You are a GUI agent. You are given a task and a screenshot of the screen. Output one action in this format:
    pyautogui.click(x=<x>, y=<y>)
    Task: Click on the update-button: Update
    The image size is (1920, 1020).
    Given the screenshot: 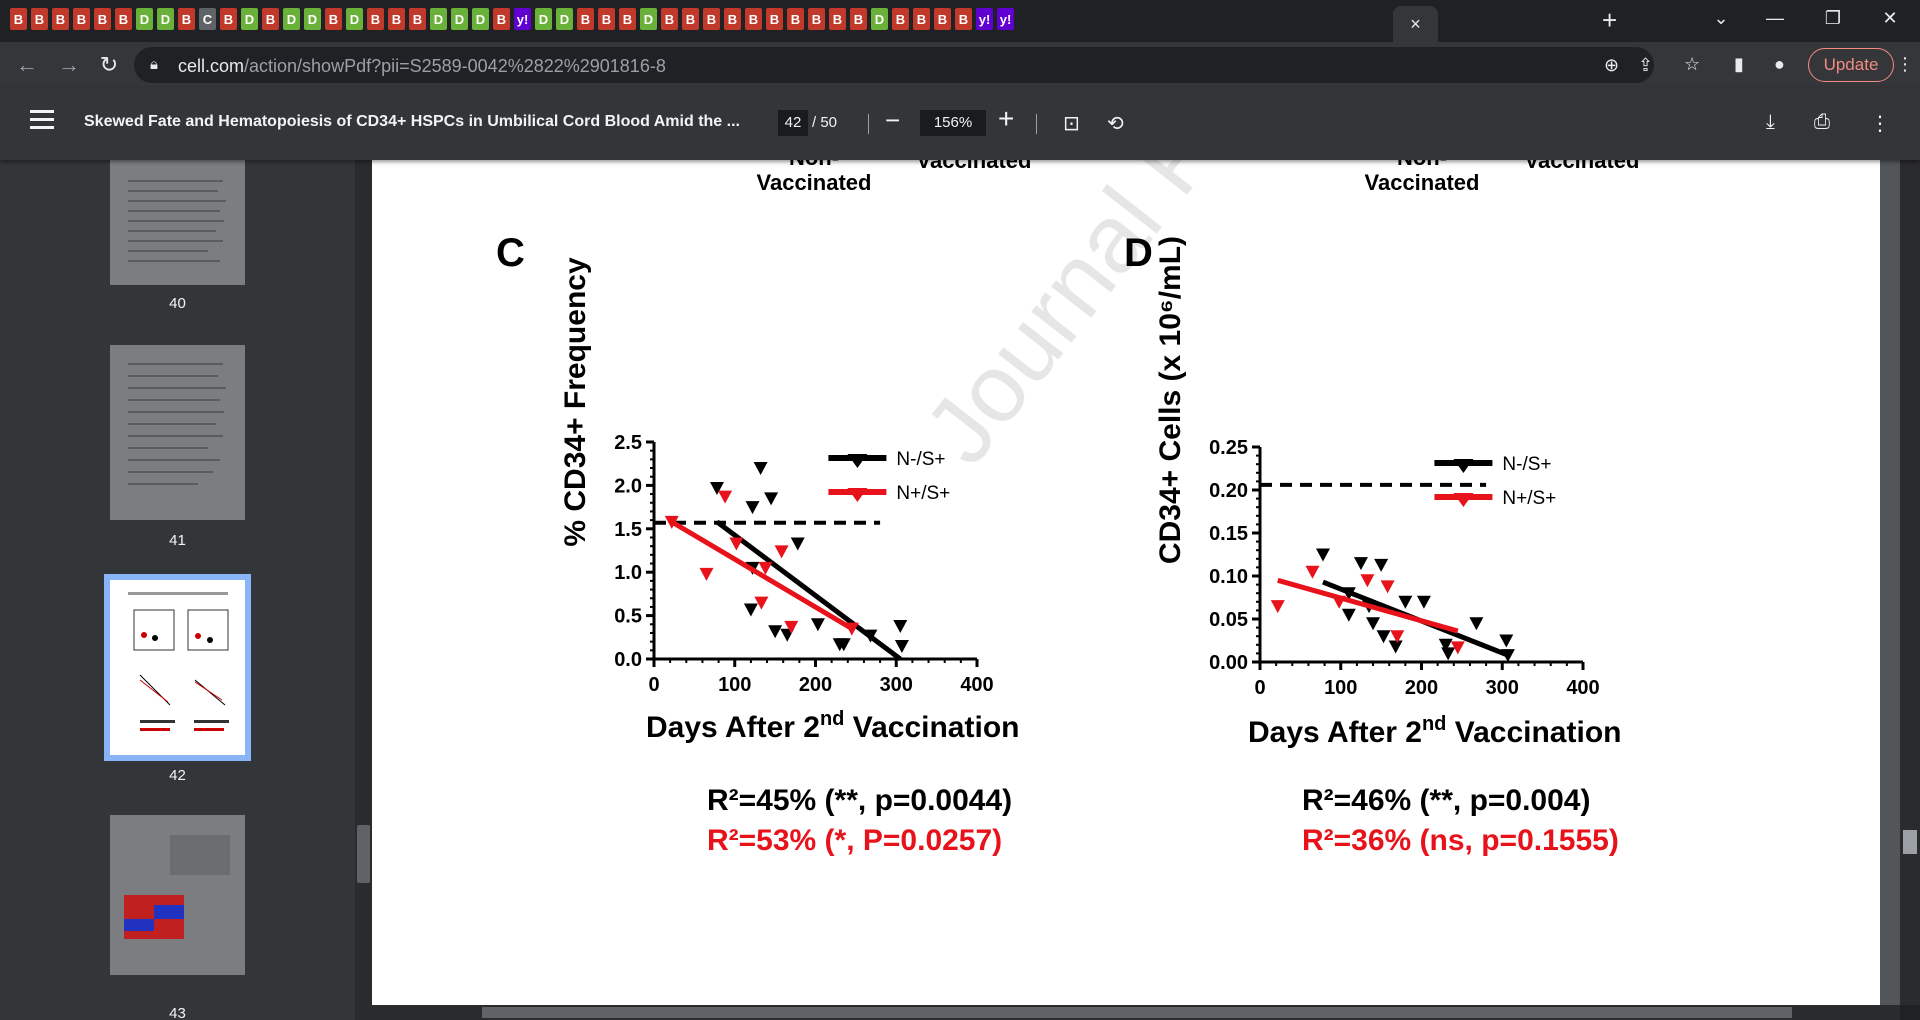 What is the action you would take?
    pyautogui.click(x=1851, y=65)
    